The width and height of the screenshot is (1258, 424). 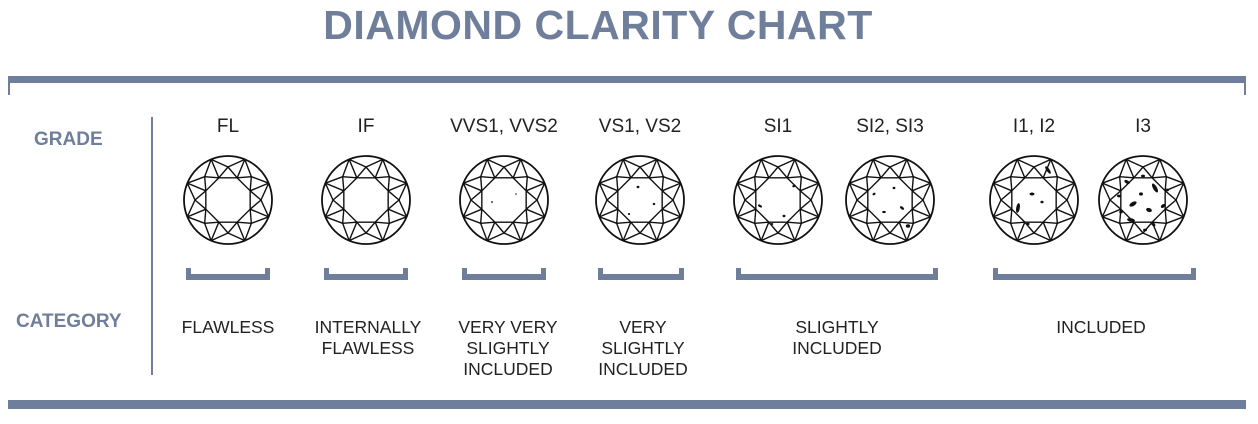 I want to click on grade-vvs: VVS1, VVS2, so click(x=504, y=126).